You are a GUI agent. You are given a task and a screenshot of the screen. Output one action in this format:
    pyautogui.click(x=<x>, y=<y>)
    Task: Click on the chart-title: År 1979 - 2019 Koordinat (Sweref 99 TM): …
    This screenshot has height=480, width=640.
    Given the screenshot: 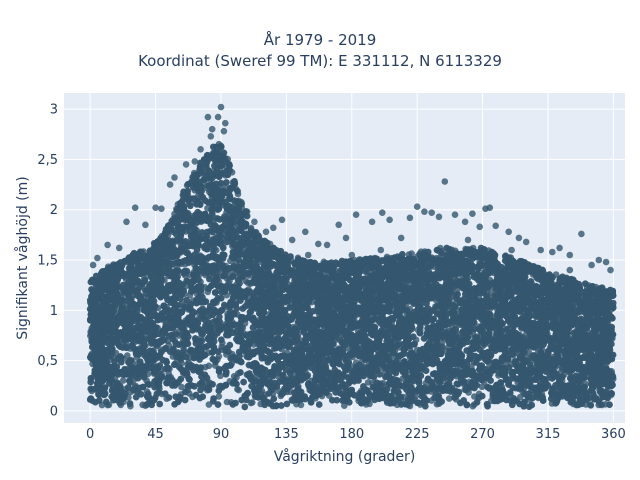 What is the action you would take?
    pyautogui.click(x=320, y=50)
    